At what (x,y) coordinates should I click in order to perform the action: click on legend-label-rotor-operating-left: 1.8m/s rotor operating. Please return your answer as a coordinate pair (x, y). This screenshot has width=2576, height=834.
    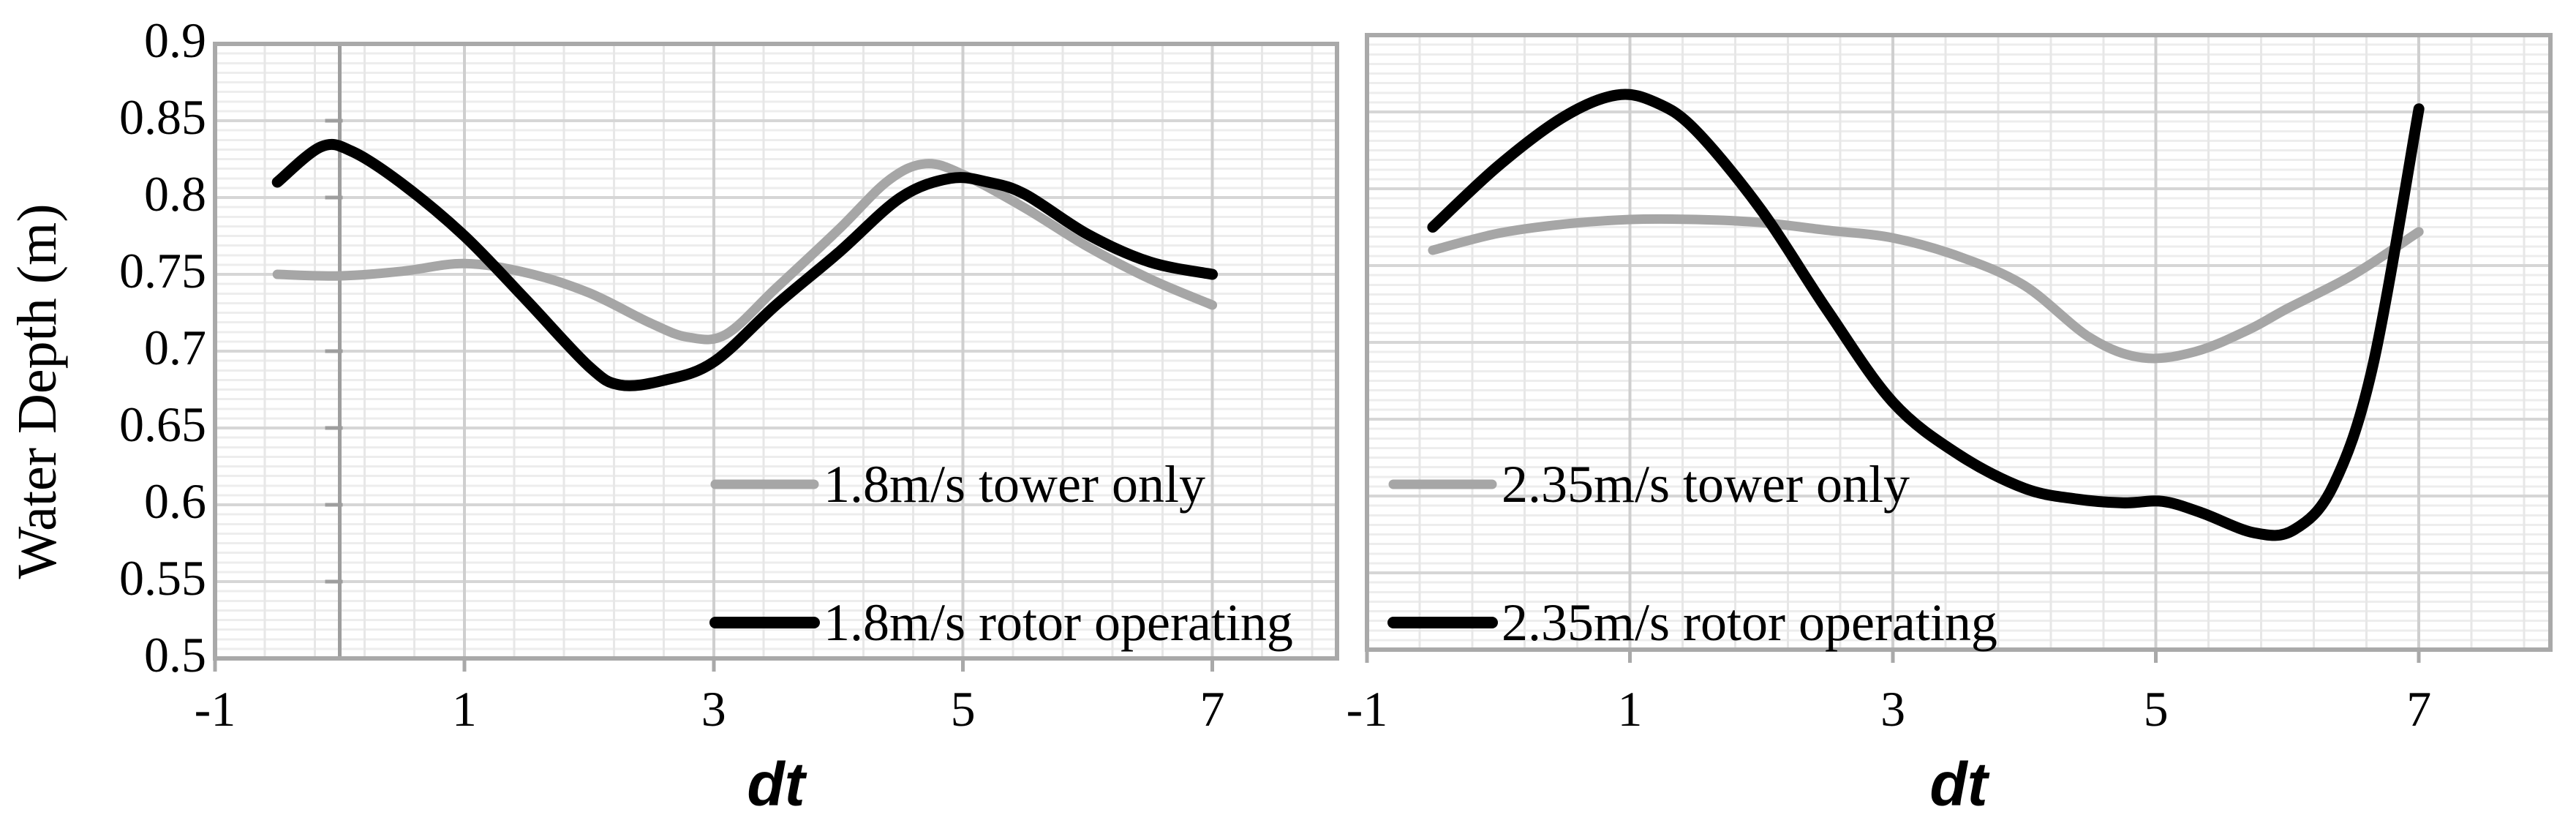
    Looking at the image, I should click on (1058, 622).